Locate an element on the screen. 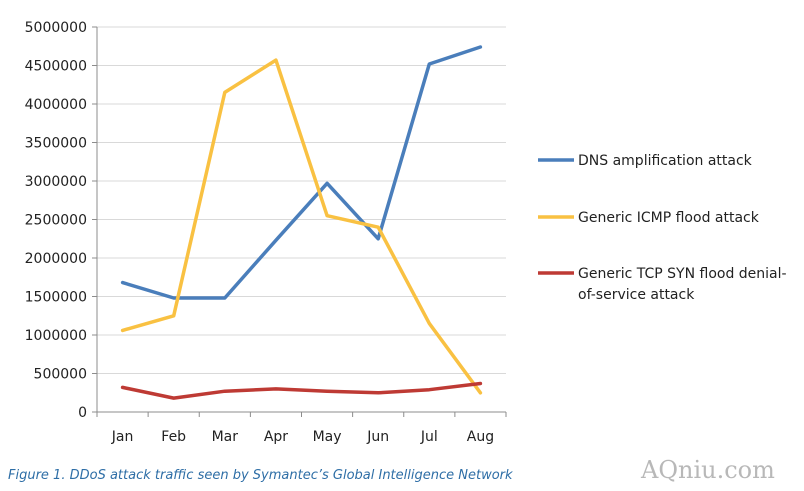 The height and width of the screenshot is (491, 804). x-tick-label: Aug is located at coordinates (480, 437).